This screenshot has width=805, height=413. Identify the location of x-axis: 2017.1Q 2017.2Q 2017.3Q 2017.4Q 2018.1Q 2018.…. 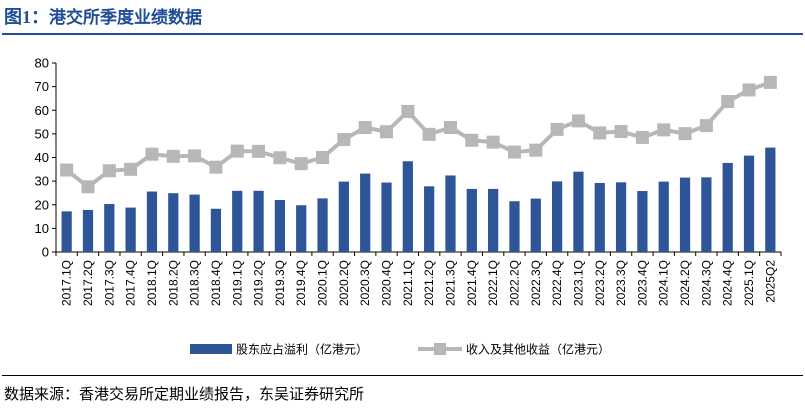
(418, 278).